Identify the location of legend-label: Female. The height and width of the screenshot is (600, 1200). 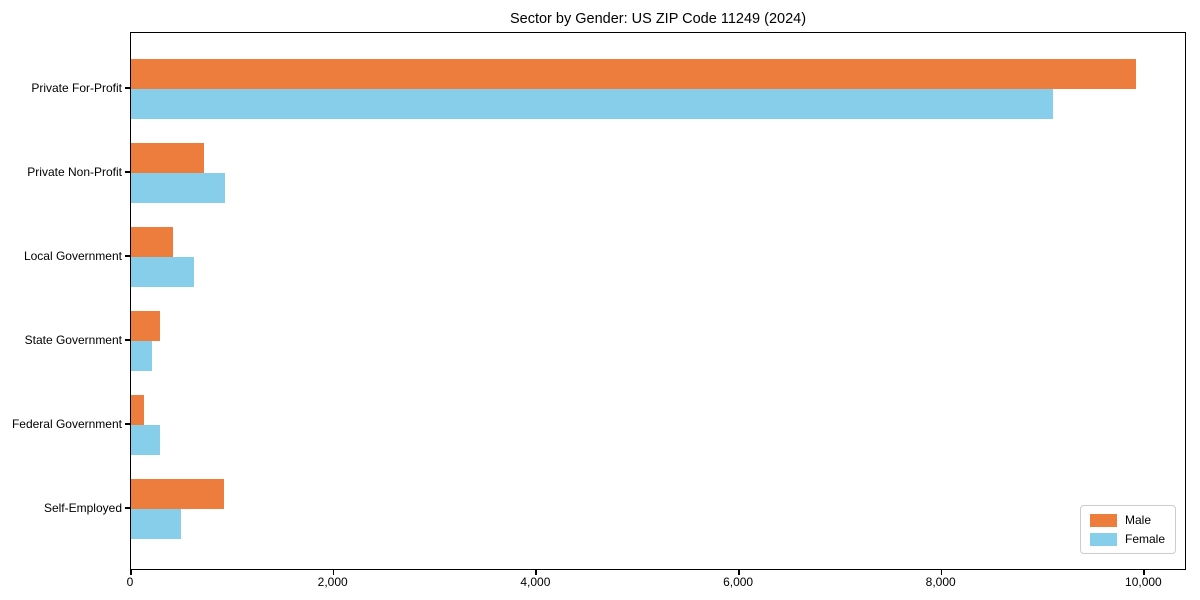
(1144, 539).